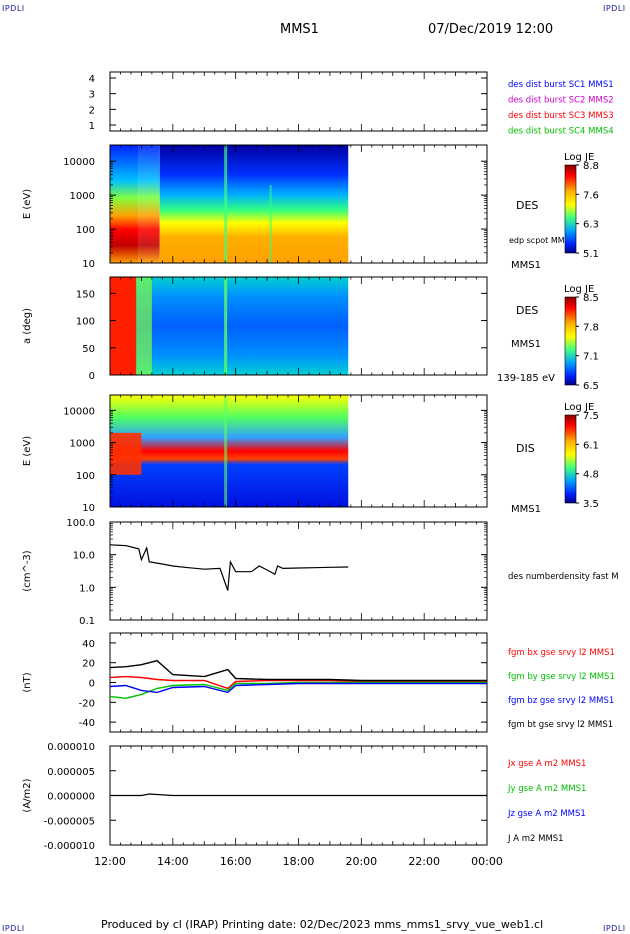 This screenshot has height=934, width=630. Describe the element at coordinates (27, 204) in the screenshot. I see `panel-1-ylabel: E (eV)` at that location.